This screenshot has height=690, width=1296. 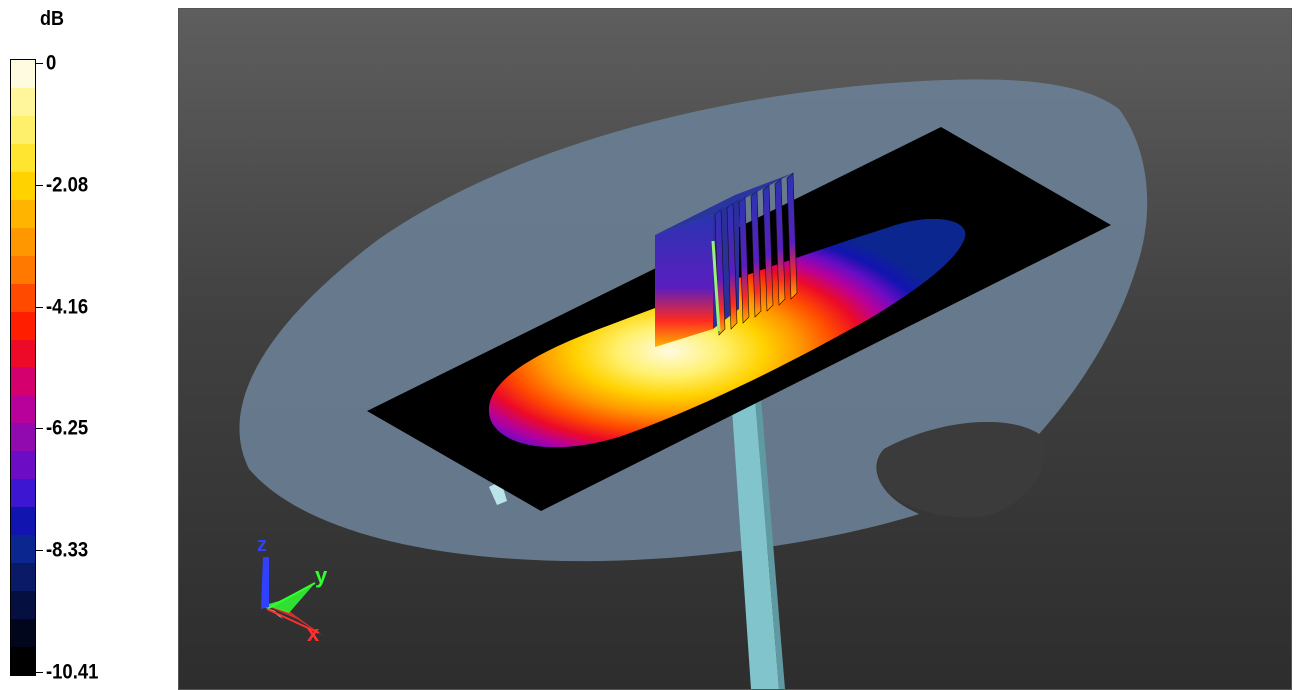 What do you see at coordinates (51, 63) in the screenshot?
I see `legend-tick-label: 0` at bounding box center [51, 63].